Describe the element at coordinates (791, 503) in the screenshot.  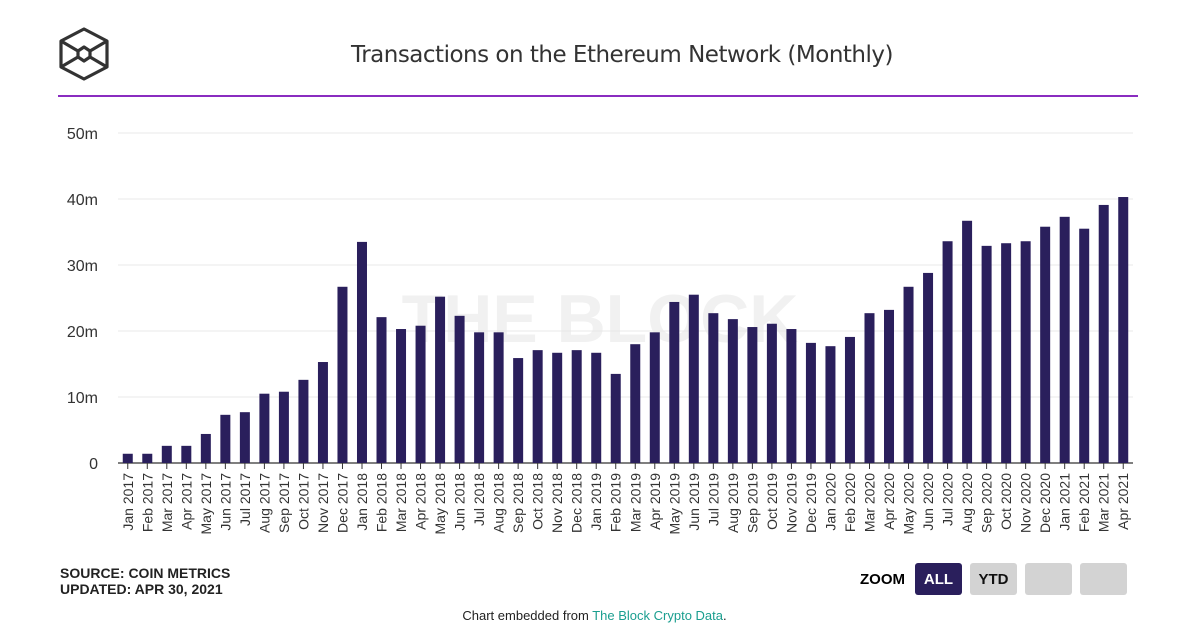
I see `x-tick-label: Nov 2019` at that location.